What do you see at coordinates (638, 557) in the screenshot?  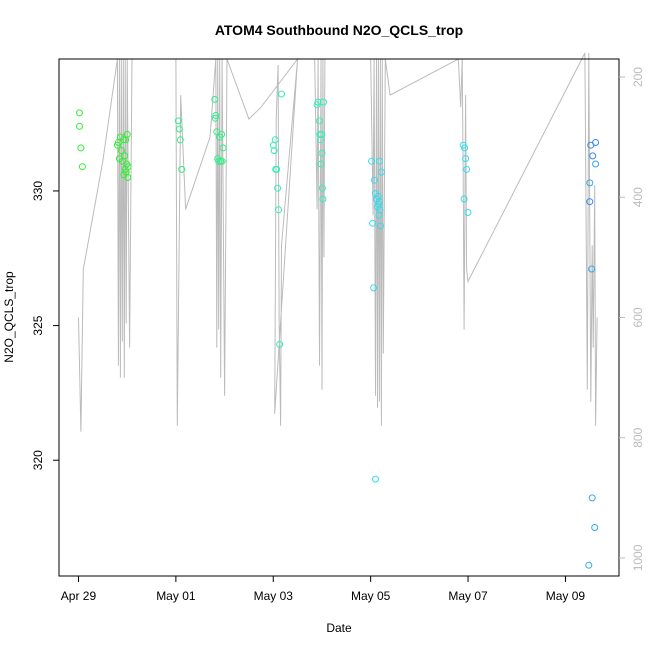 I see `y2-tick-label: 1000` at bounding box center [638, 557].